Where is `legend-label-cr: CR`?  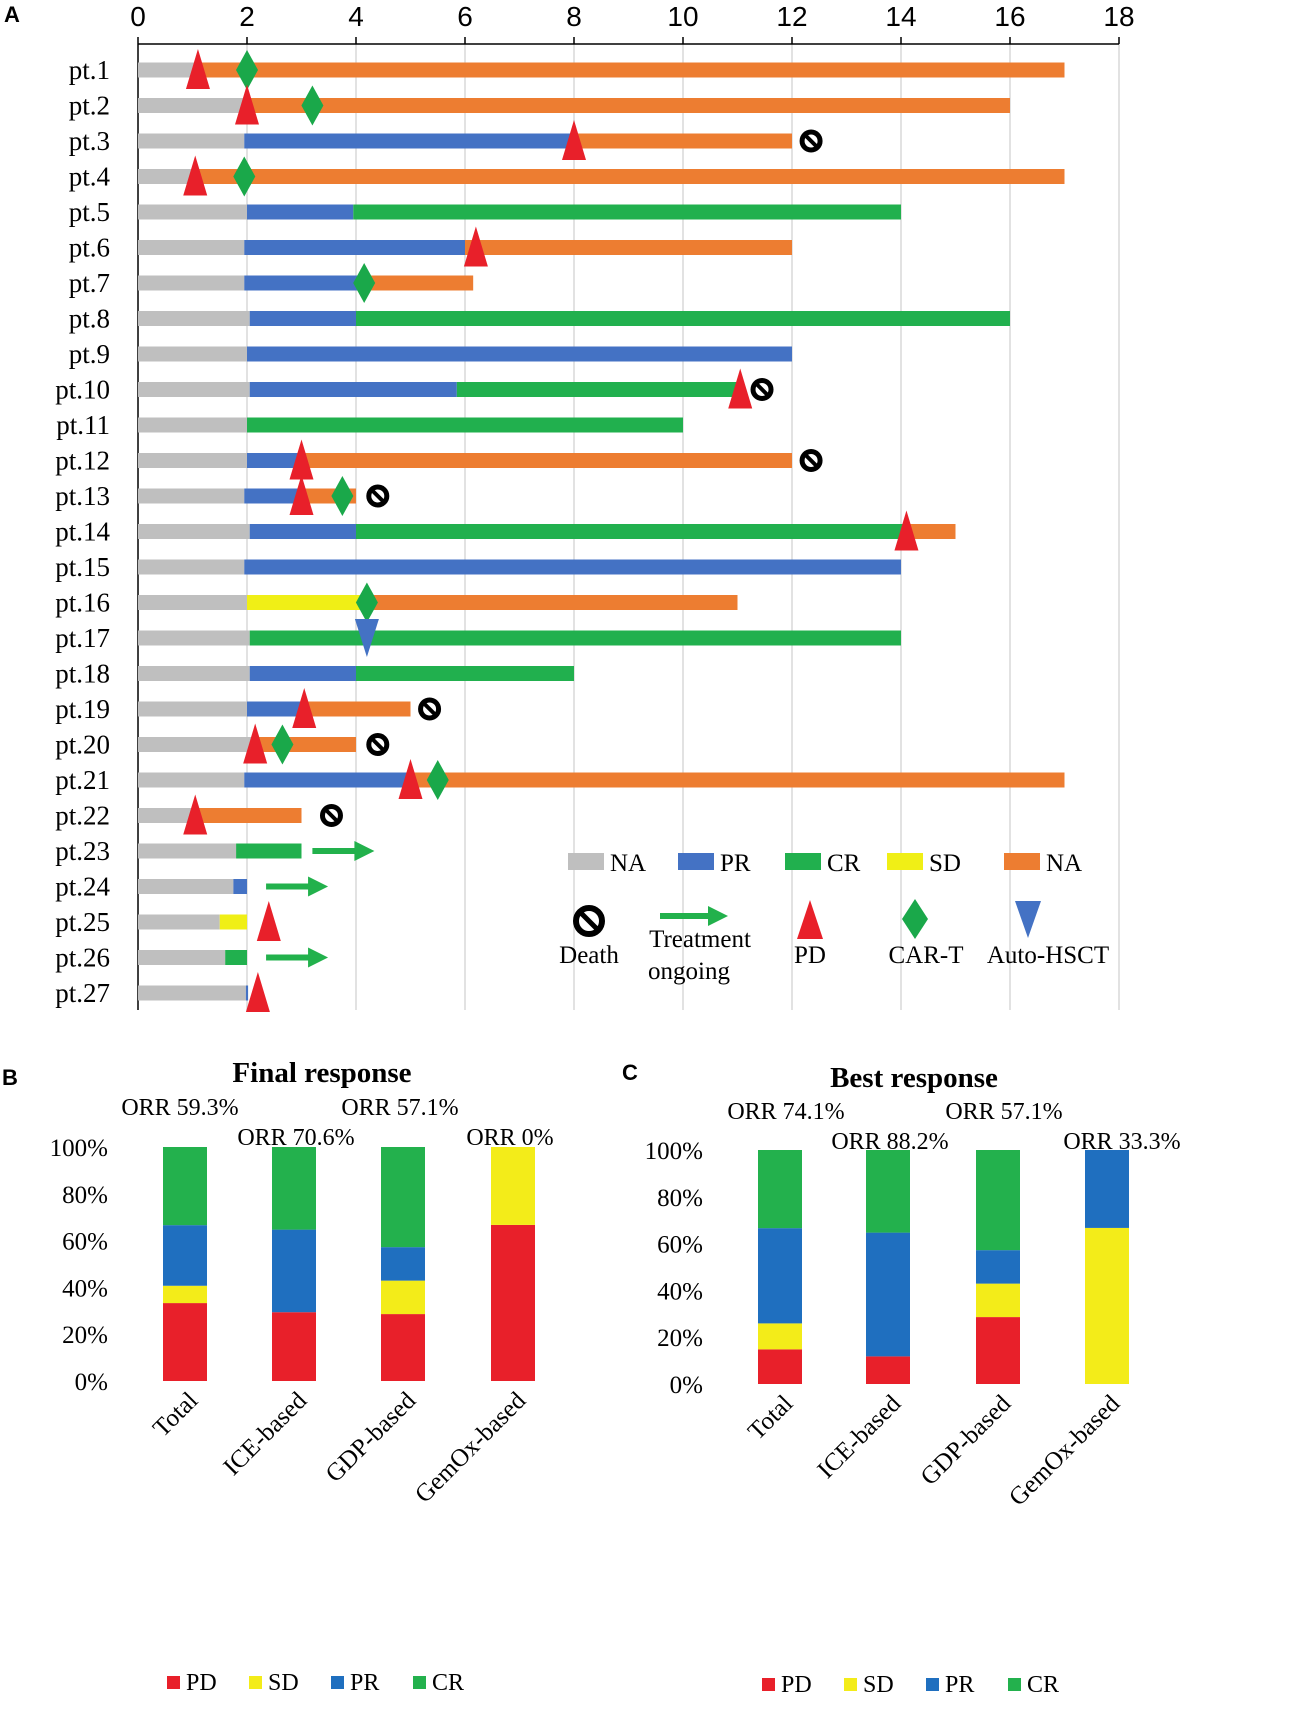
legend-label-cr: CR is located at coordinates (448, 1683).